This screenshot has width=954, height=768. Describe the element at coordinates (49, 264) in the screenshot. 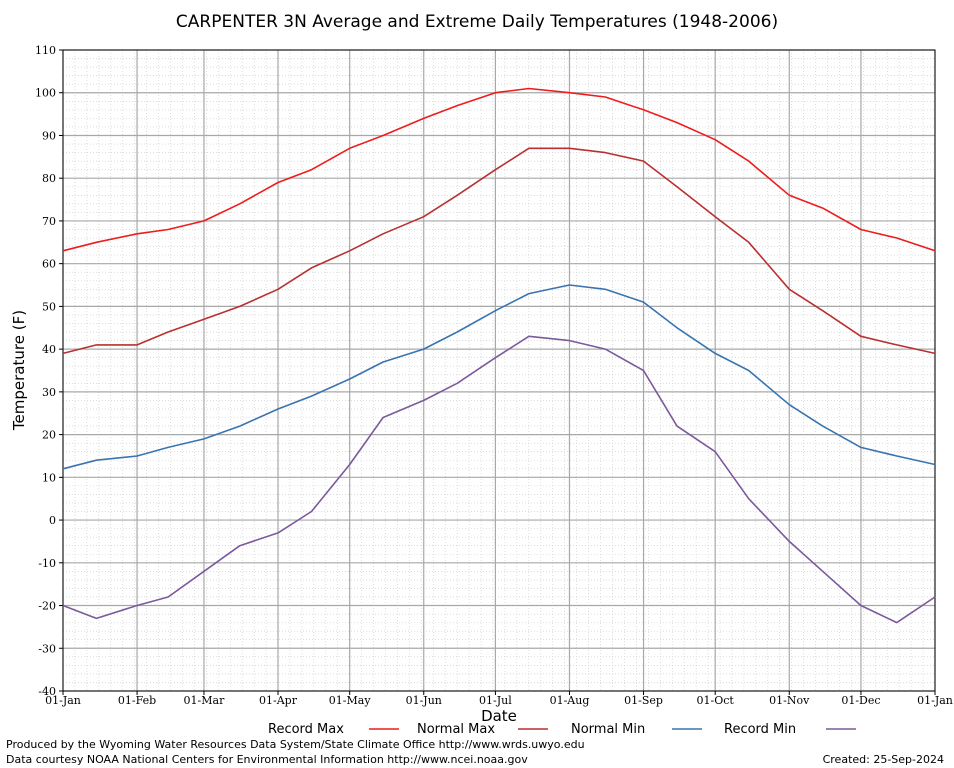

I see `y-tick-label: 60` at that location.